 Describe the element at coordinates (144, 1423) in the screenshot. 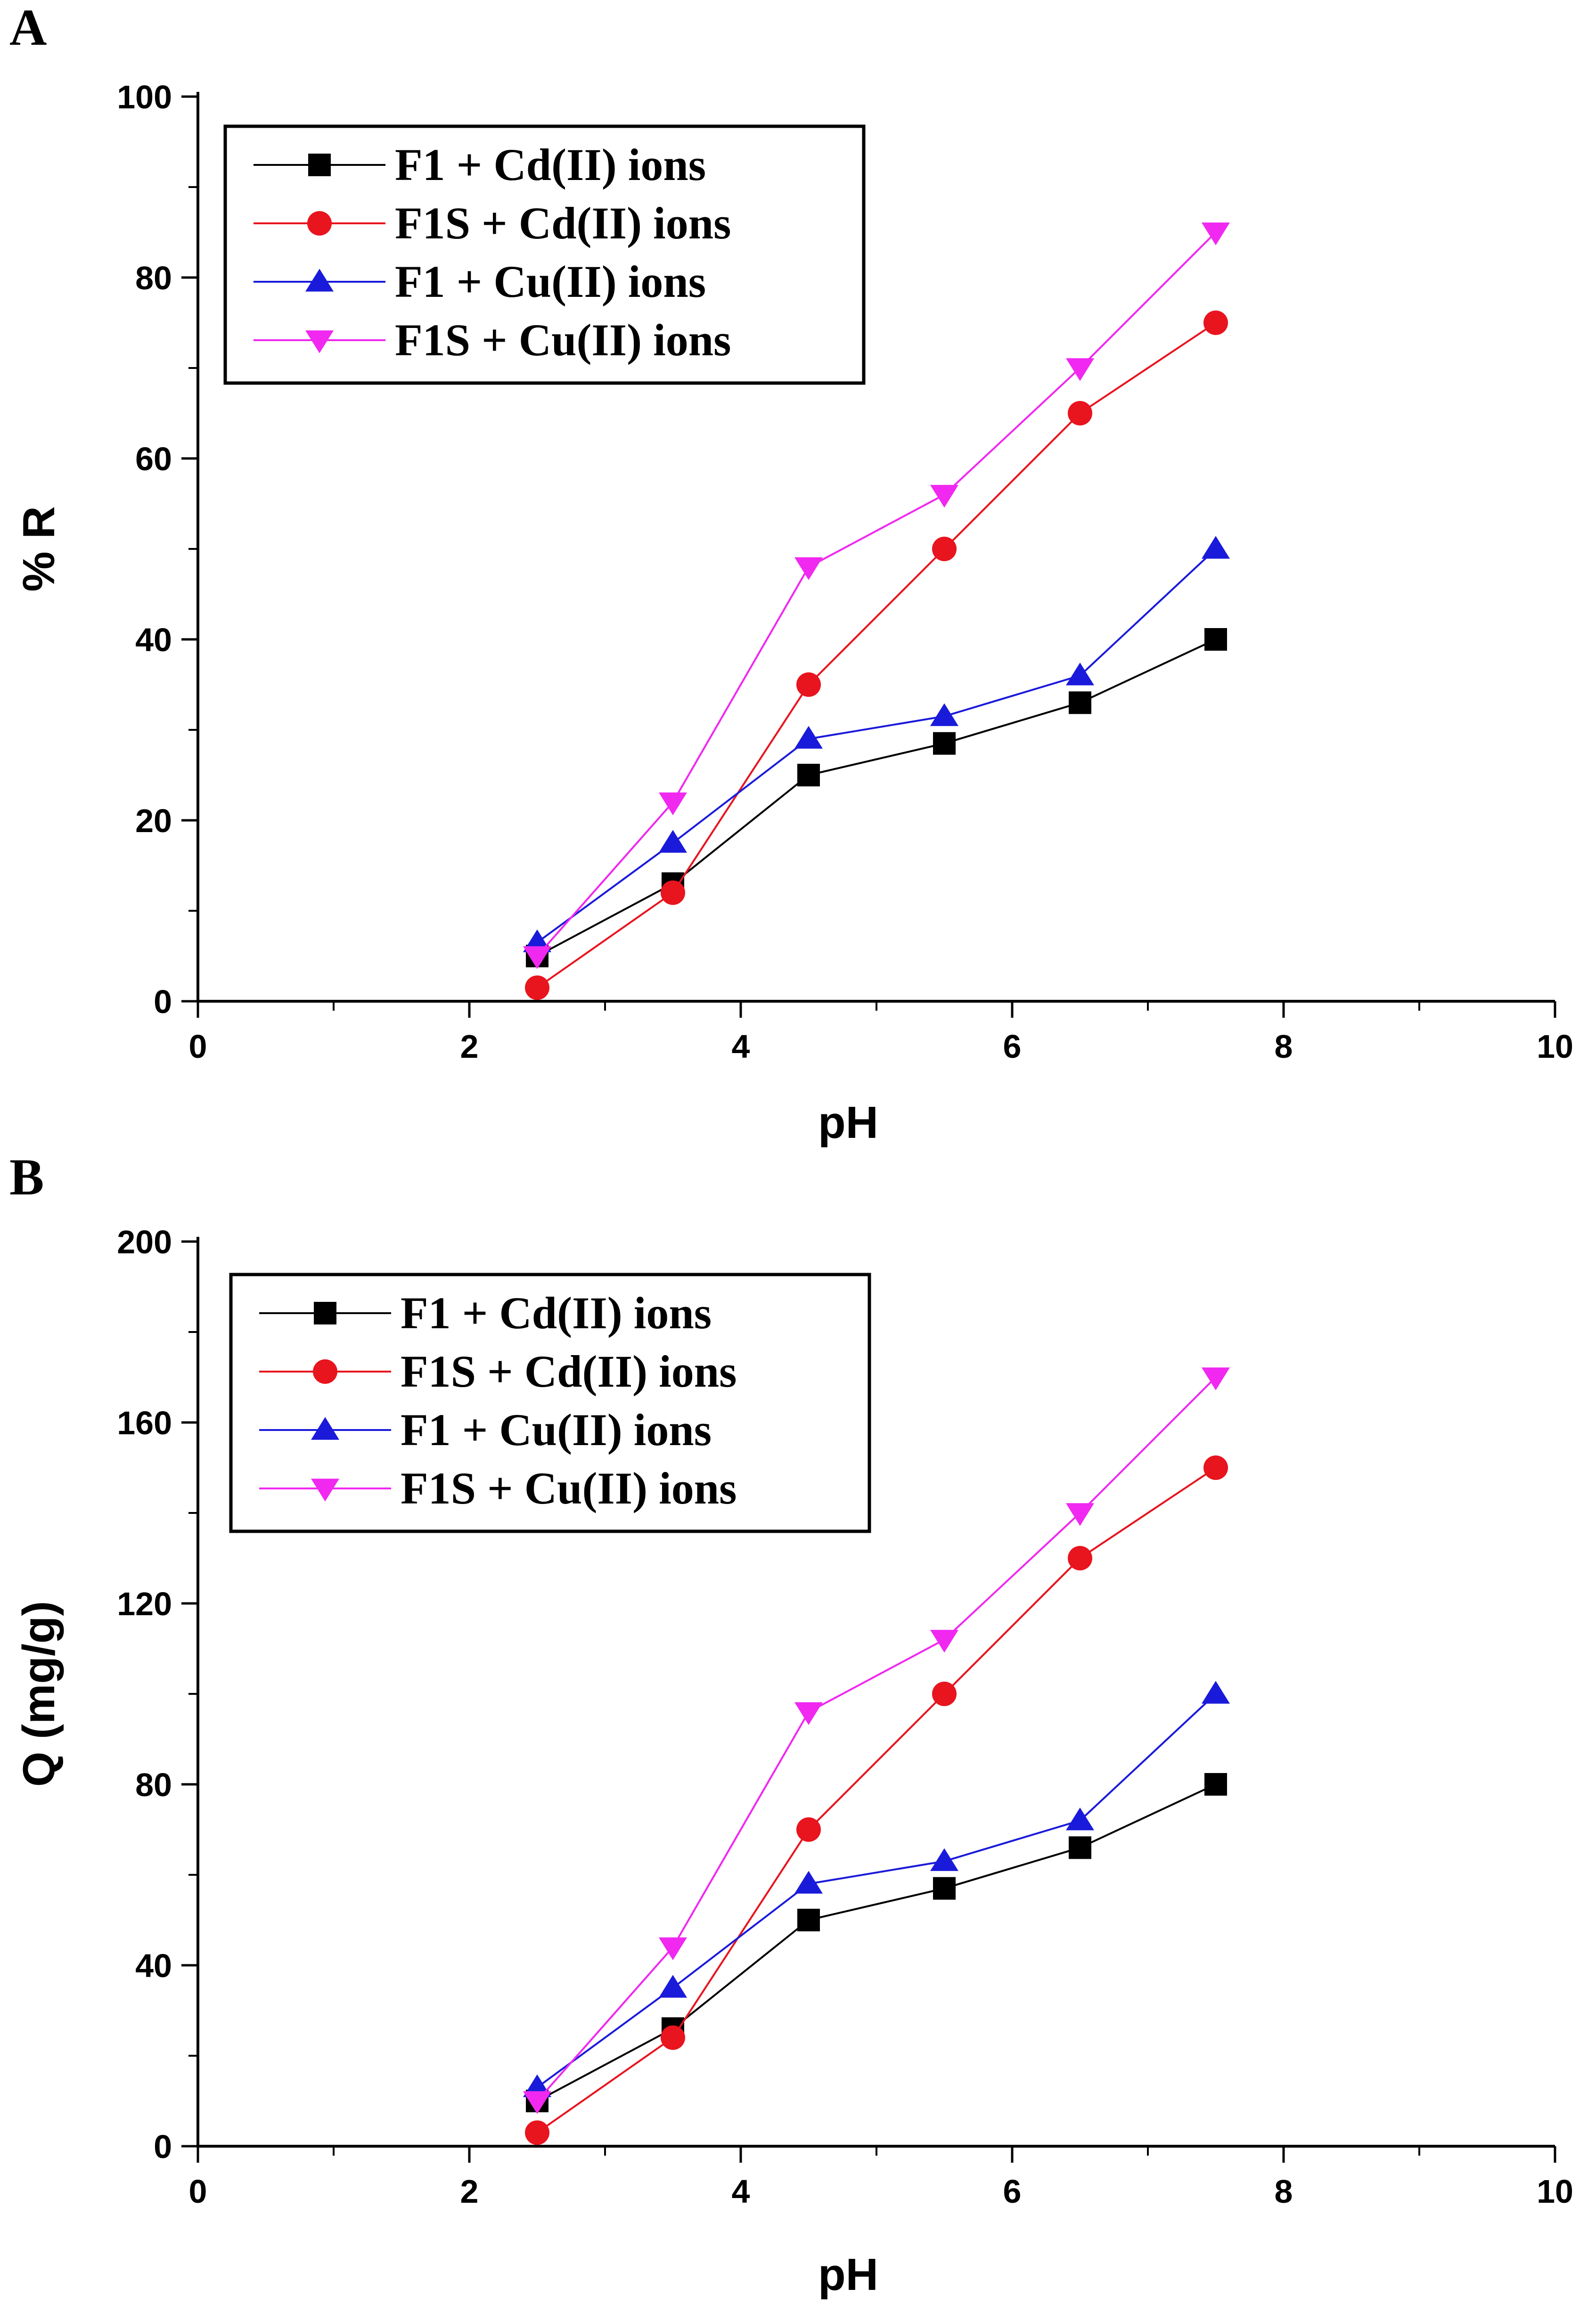

I see `y-tick-label: 160` at that location.